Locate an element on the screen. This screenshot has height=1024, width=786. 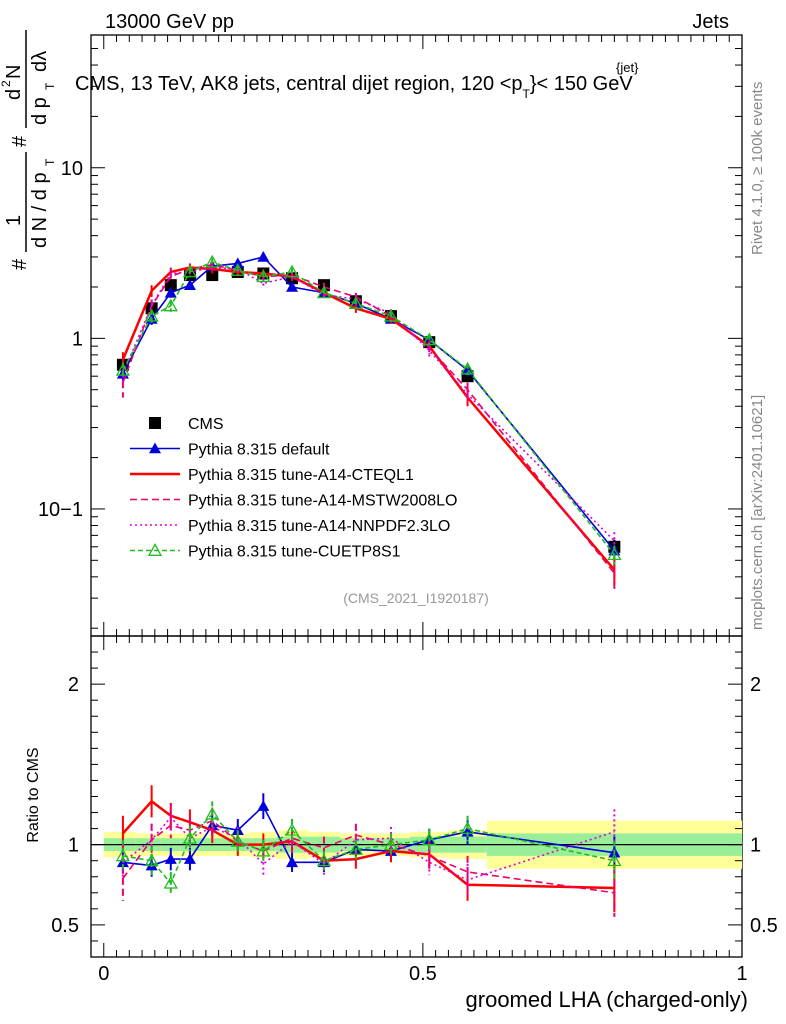
y-label-num-N: N is located at coordinates (14, 72).